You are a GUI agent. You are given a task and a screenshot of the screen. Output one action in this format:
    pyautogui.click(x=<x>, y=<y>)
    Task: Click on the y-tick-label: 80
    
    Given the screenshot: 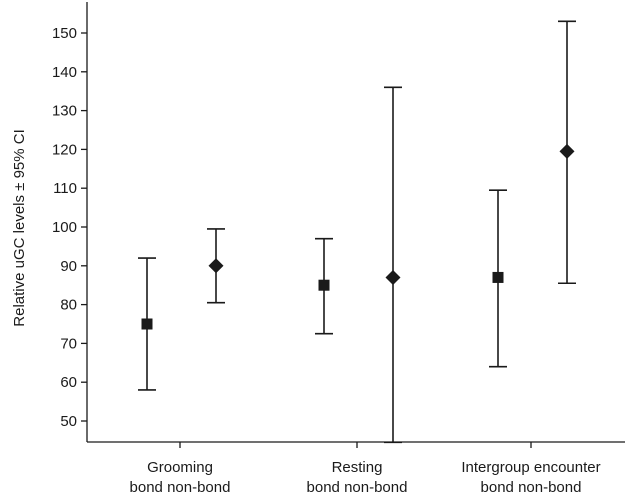 What is the action you would take?
    pyautogui.click(x=68, y=305)
    